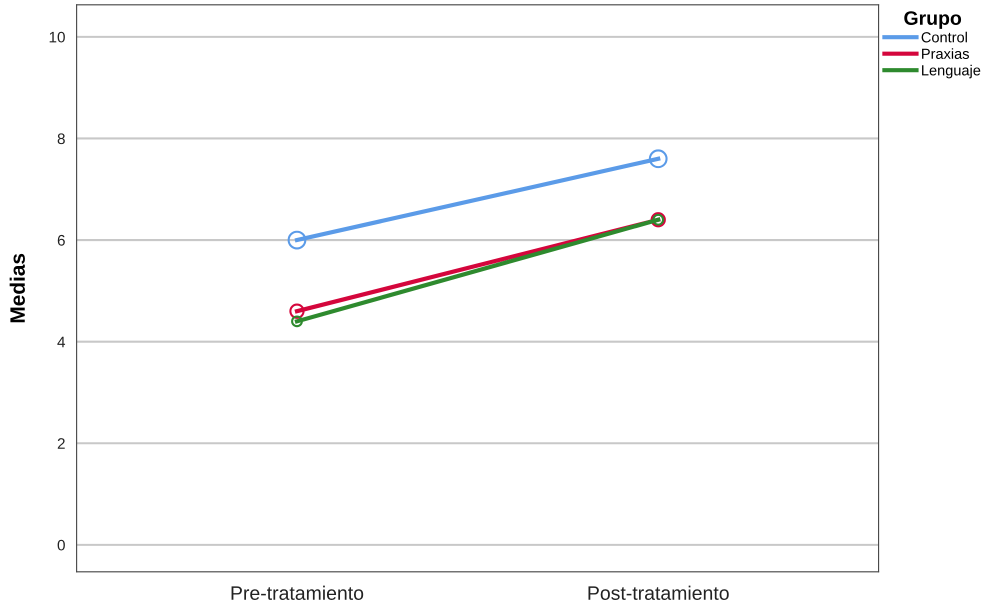 Image resolution: width=995 pixels, height=607 pixels. What do you see at coordinates (61, 138) in the screenshot?
I see `y-tick-label: 8` at bounding box center [61, 138].